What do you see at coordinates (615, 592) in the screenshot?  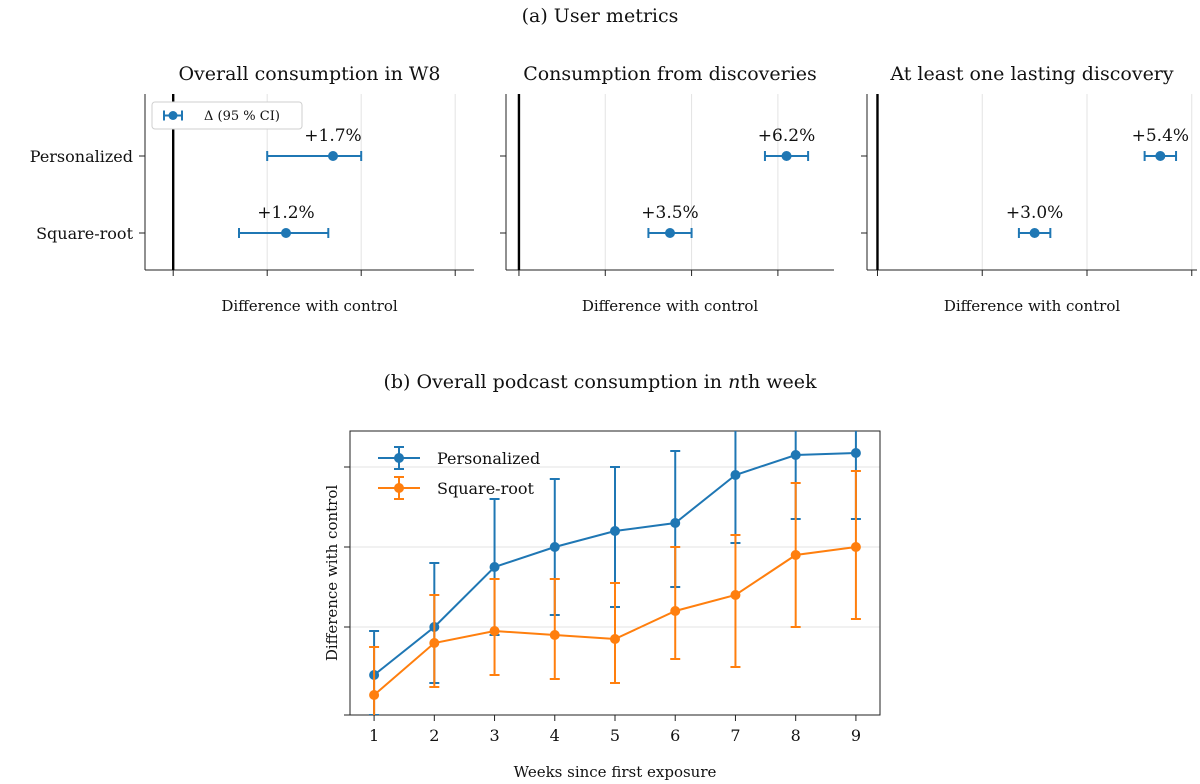 I see `series-square-root` at bounding box center [615, 592].